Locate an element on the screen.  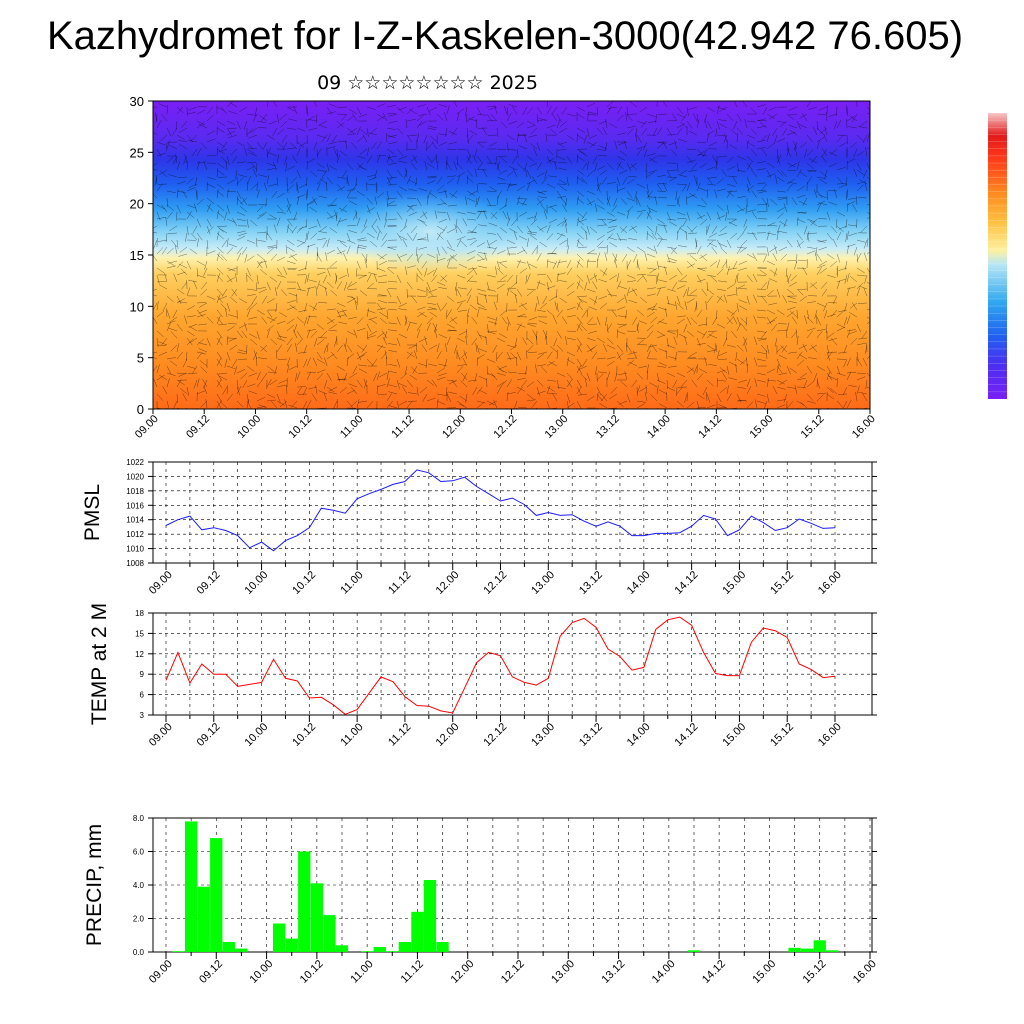
precip-bar is located at coordinates (832, 951).